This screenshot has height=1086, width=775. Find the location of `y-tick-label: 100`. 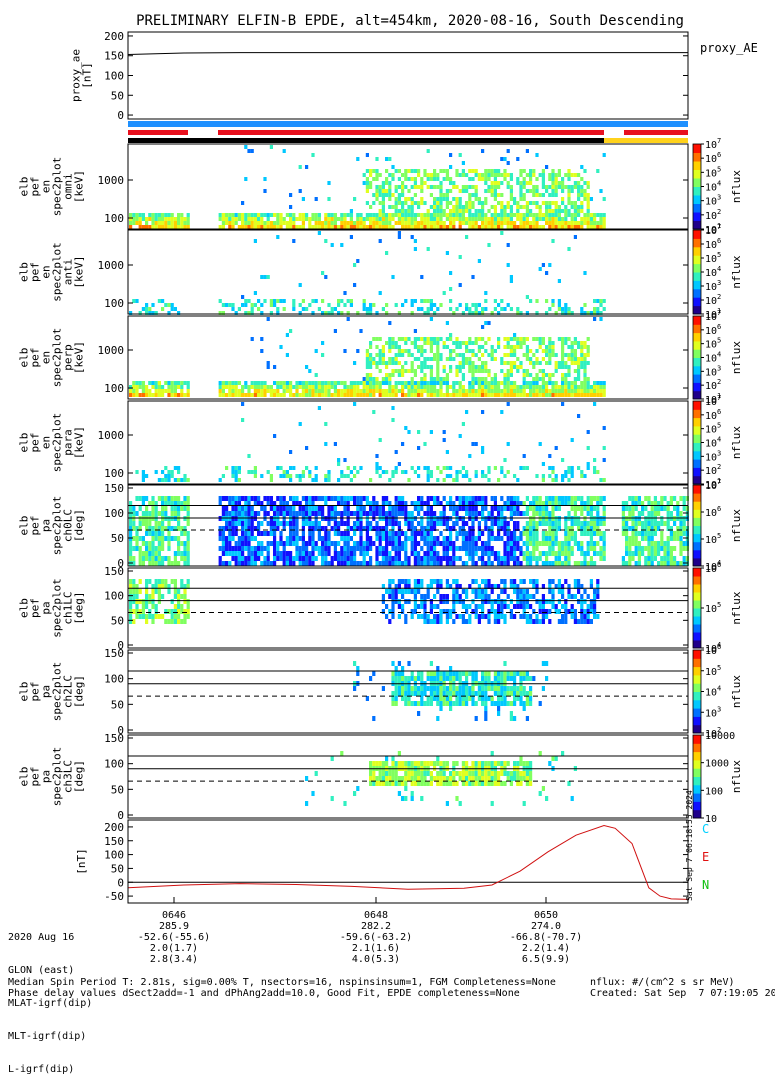

y-tick-label: 100 is located at coordinates (114, 388).